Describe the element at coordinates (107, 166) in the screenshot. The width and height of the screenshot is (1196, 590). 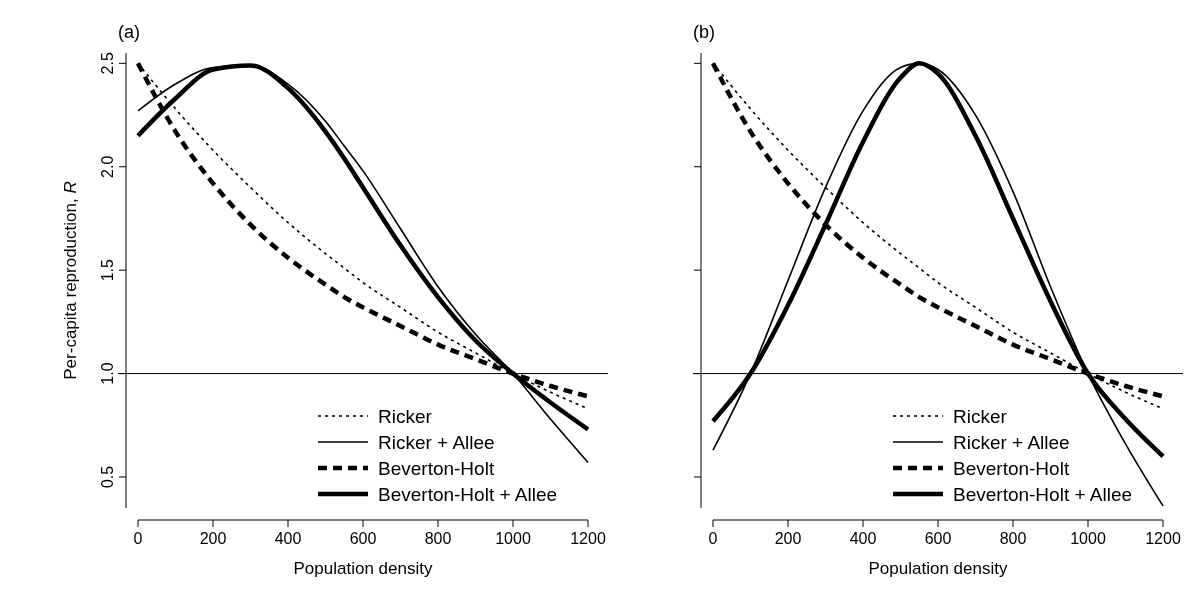
I see `y-tick-label: 2.0` at that location.